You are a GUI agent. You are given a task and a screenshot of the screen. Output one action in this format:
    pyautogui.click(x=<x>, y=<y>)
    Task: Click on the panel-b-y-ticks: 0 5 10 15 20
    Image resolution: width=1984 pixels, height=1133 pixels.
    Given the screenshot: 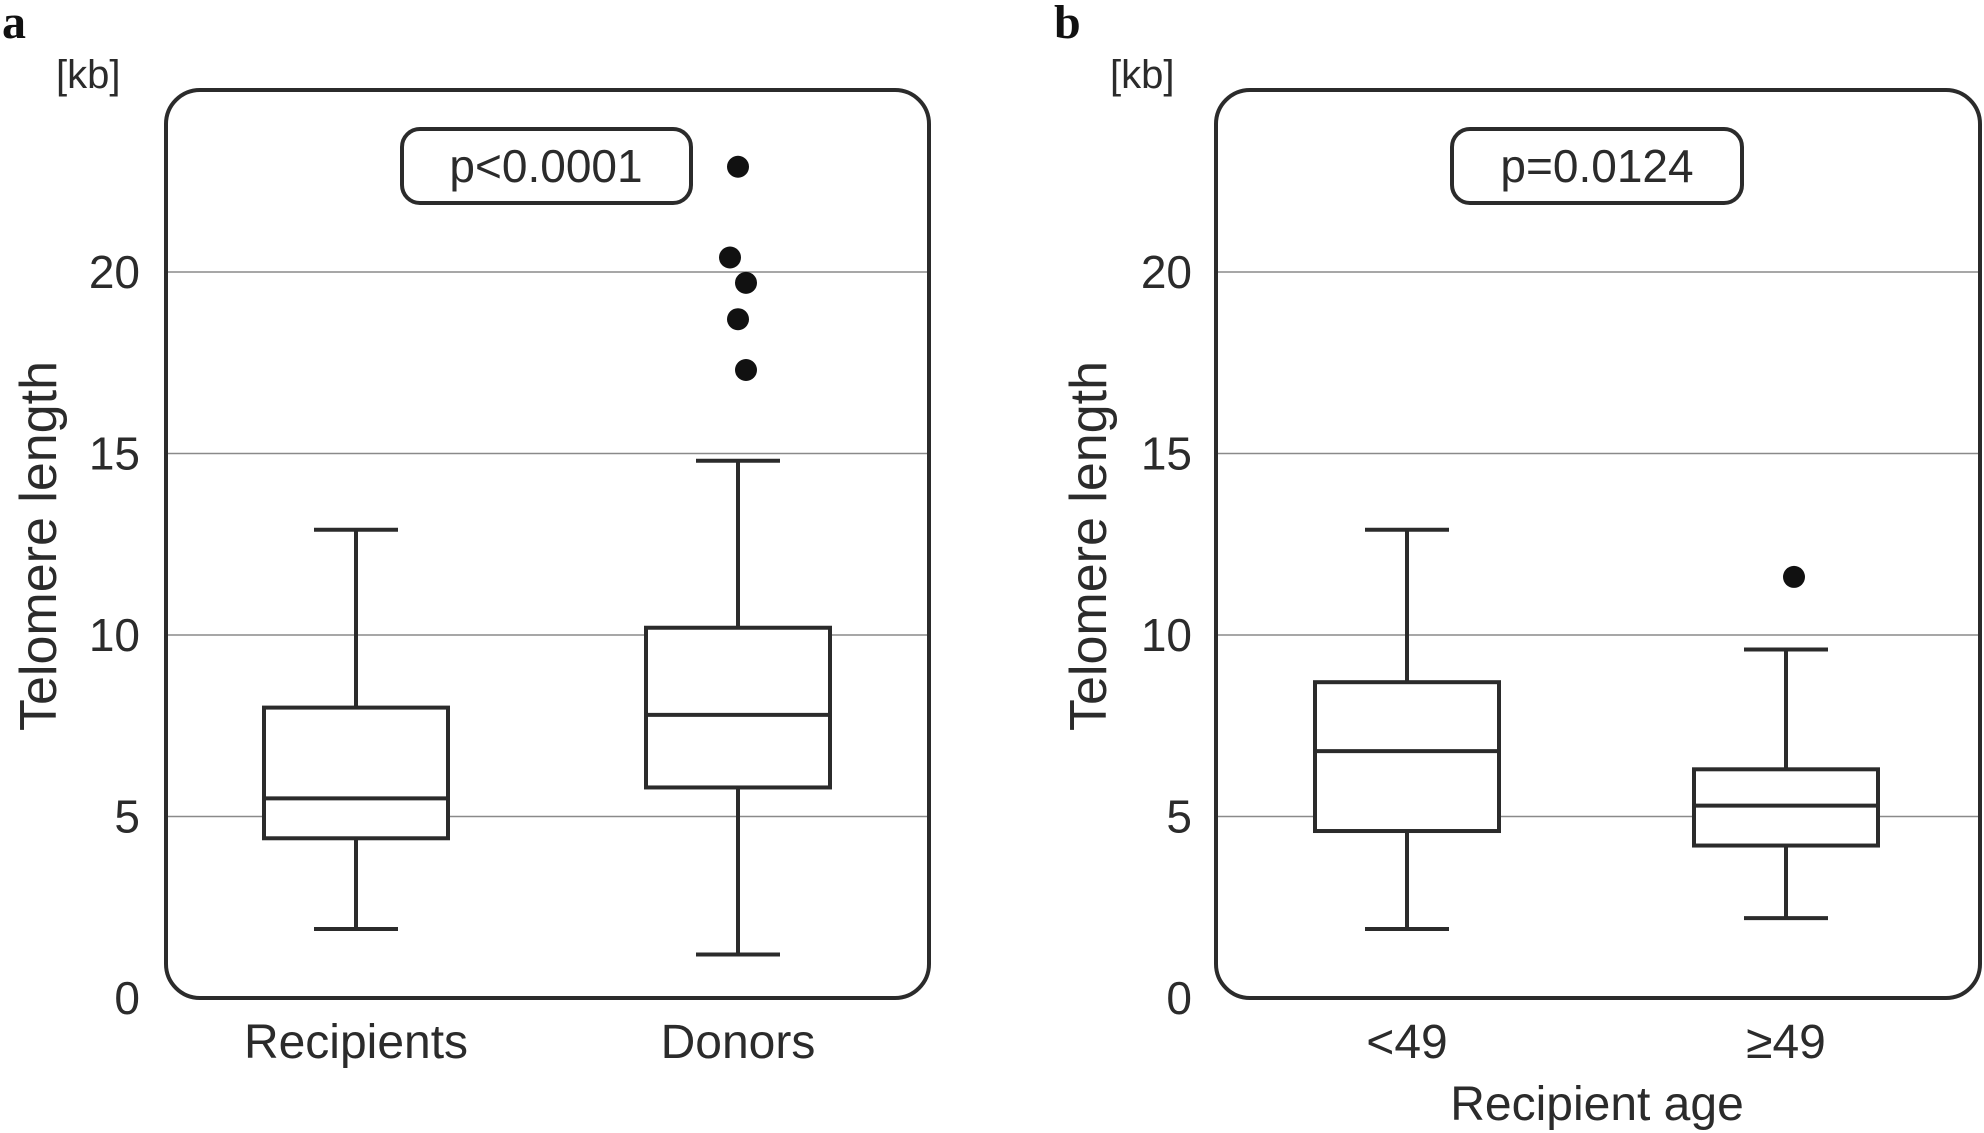 What is the action you would take?
    pyautogui.click(x=1166, y=635)
    